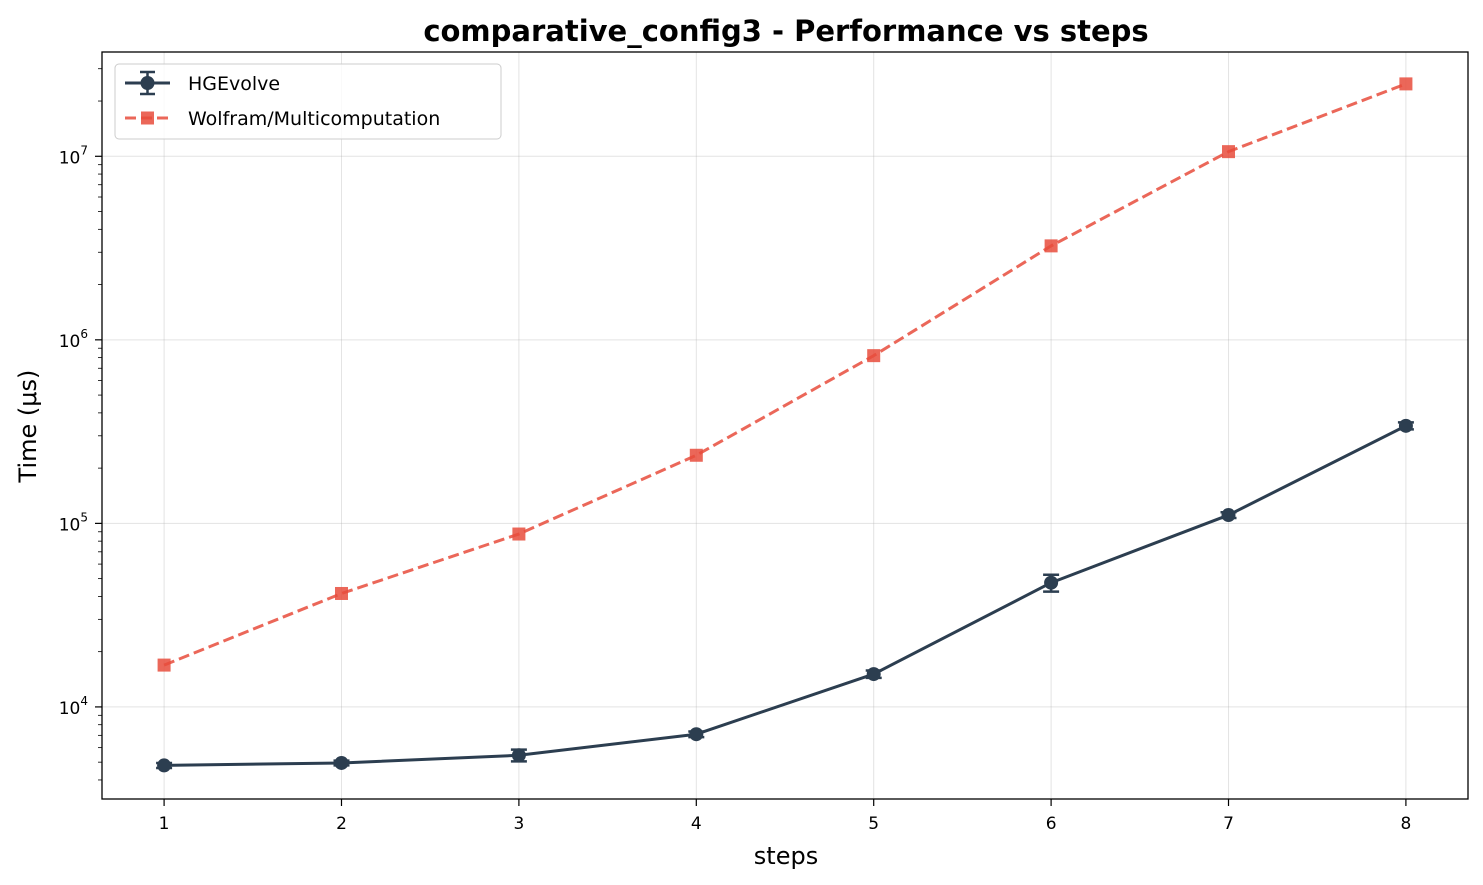  What do you see at coordinates (314, 119) in the screenshot?
I see `legend-label: Wolfram/Multicomputation` at bounding box center [314, 119].